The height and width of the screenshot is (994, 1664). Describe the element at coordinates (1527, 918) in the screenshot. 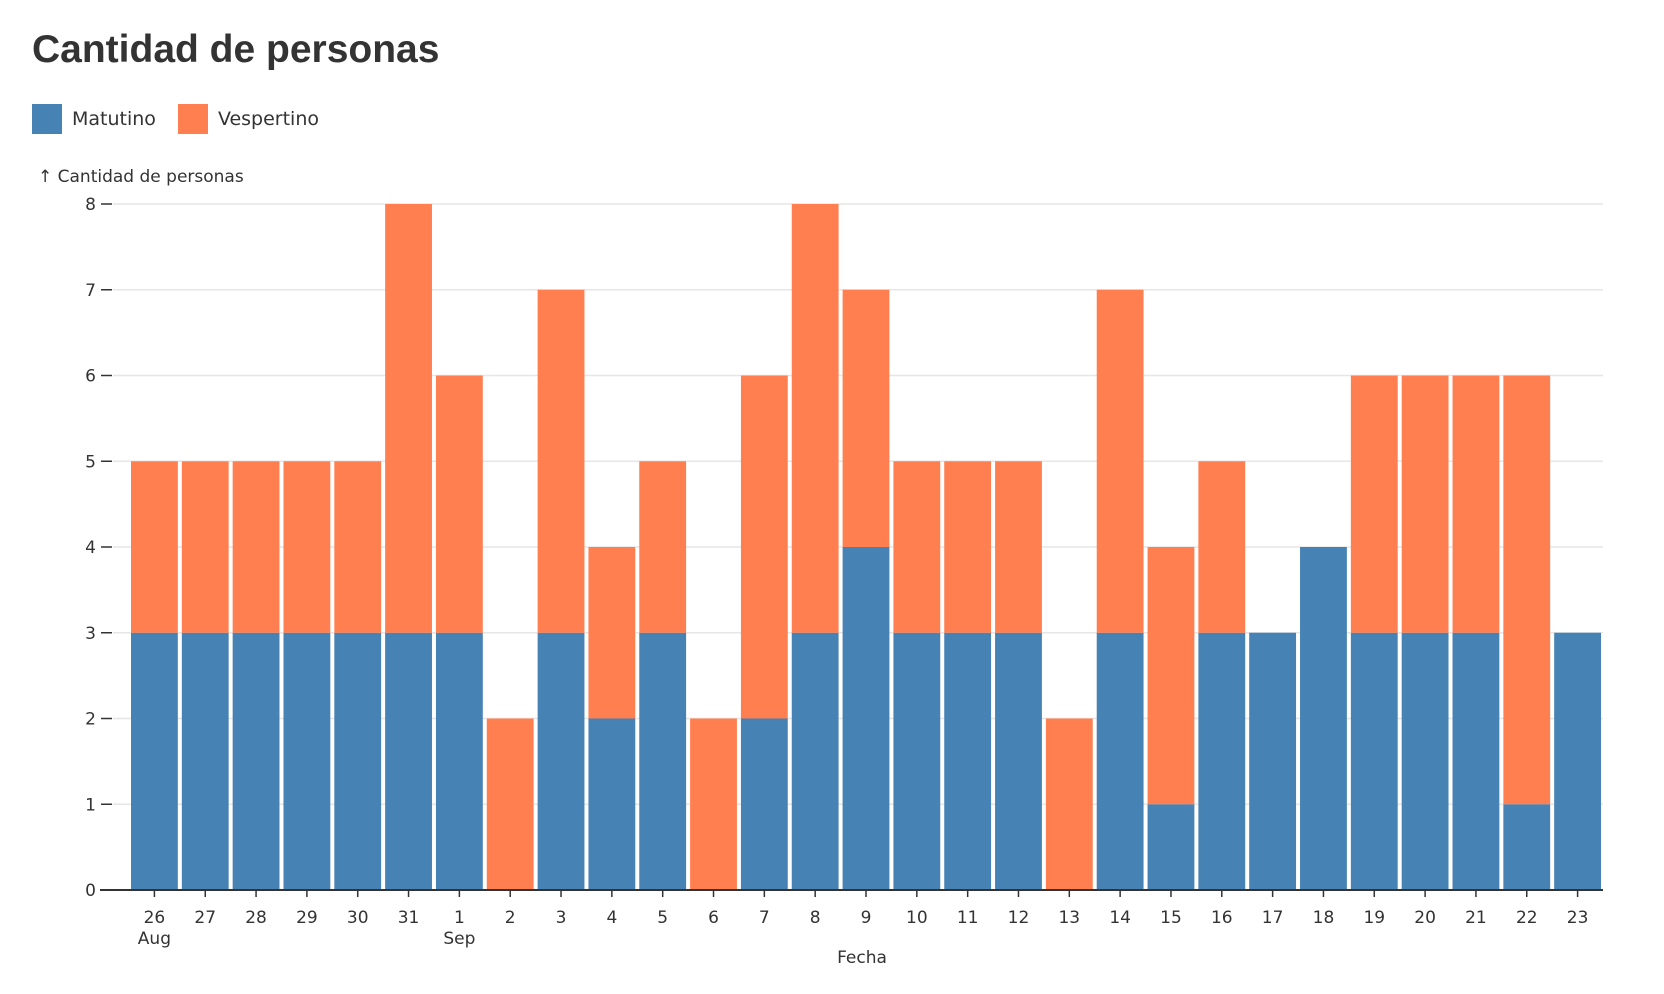

I see `x-tick-label: 22` at that location.